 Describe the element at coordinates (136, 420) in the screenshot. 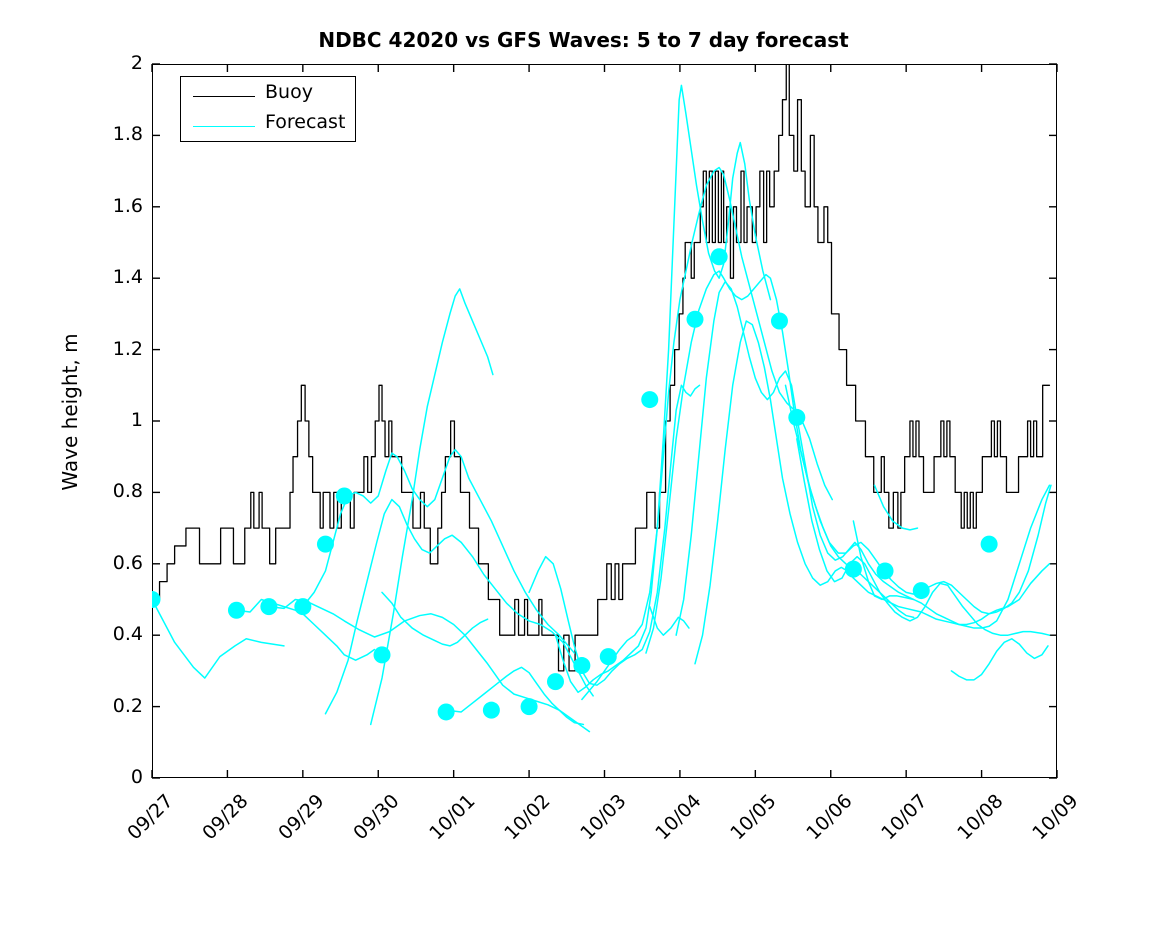

I see `y-tick-label: 1` at that location.